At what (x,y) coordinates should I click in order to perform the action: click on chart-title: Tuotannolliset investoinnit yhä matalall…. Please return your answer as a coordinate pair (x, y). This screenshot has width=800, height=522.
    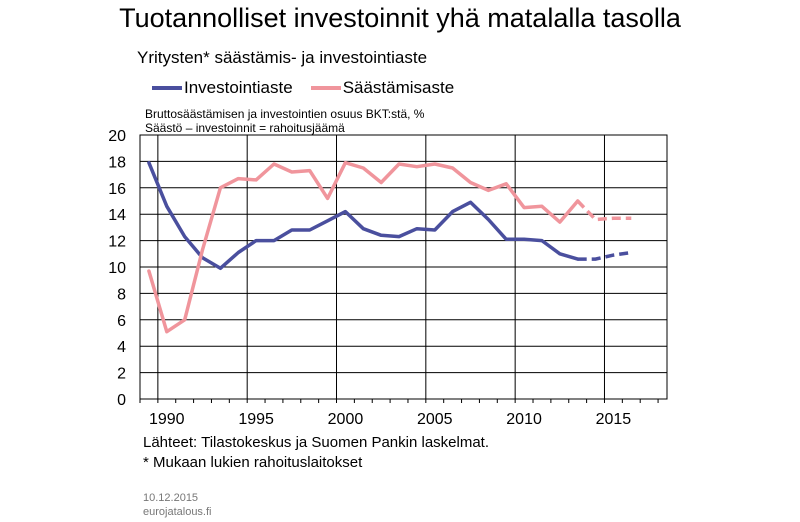
    Looking at the image, I should click on (400, 18).